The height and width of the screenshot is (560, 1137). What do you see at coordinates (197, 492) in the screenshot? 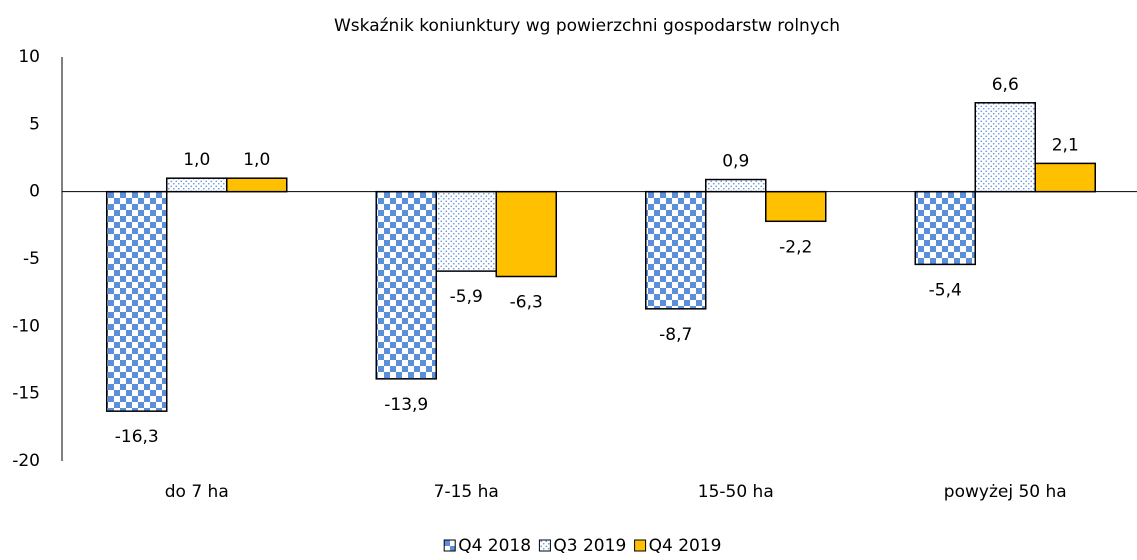
I see `x-tick-label: do 7 ha` at bounding box center [197, 492].